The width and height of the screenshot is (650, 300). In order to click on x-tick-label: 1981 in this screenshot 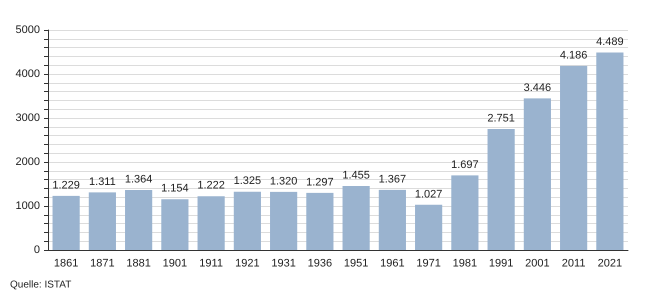, I will do `click(465, 264)`.